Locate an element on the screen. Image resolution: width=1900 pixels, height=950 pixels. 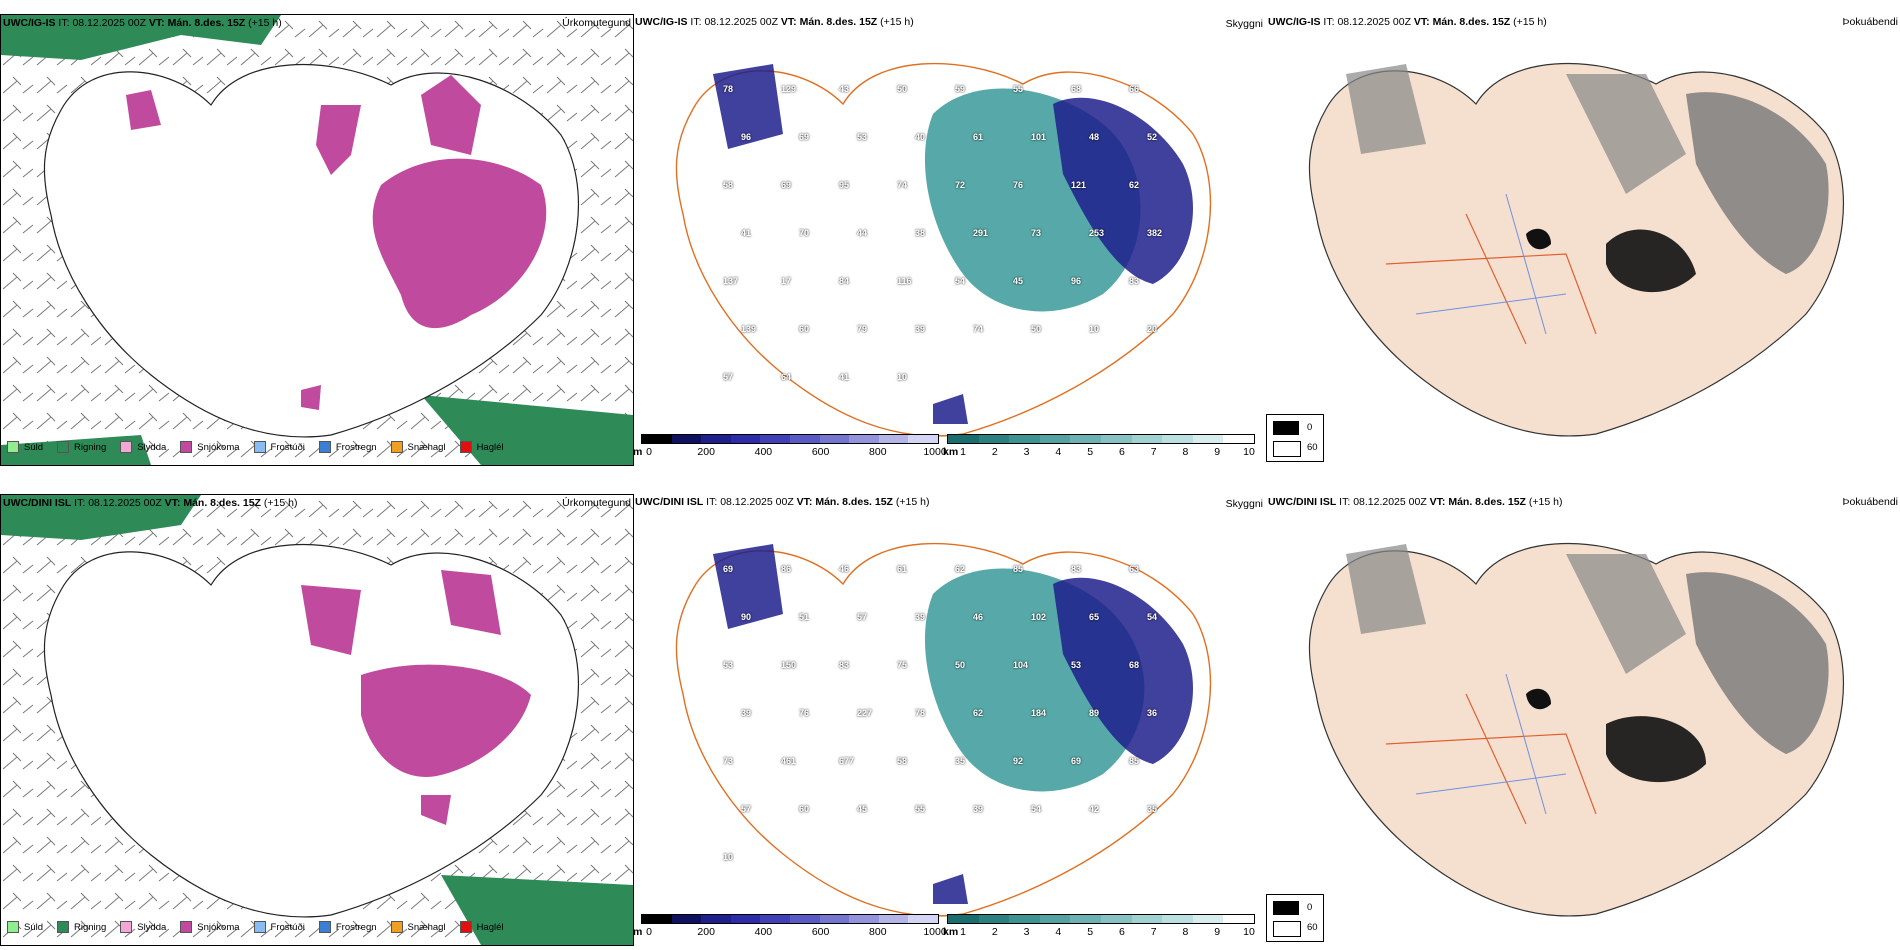
visibility-peak-value: 92 is located at coordinates (1018, 761).